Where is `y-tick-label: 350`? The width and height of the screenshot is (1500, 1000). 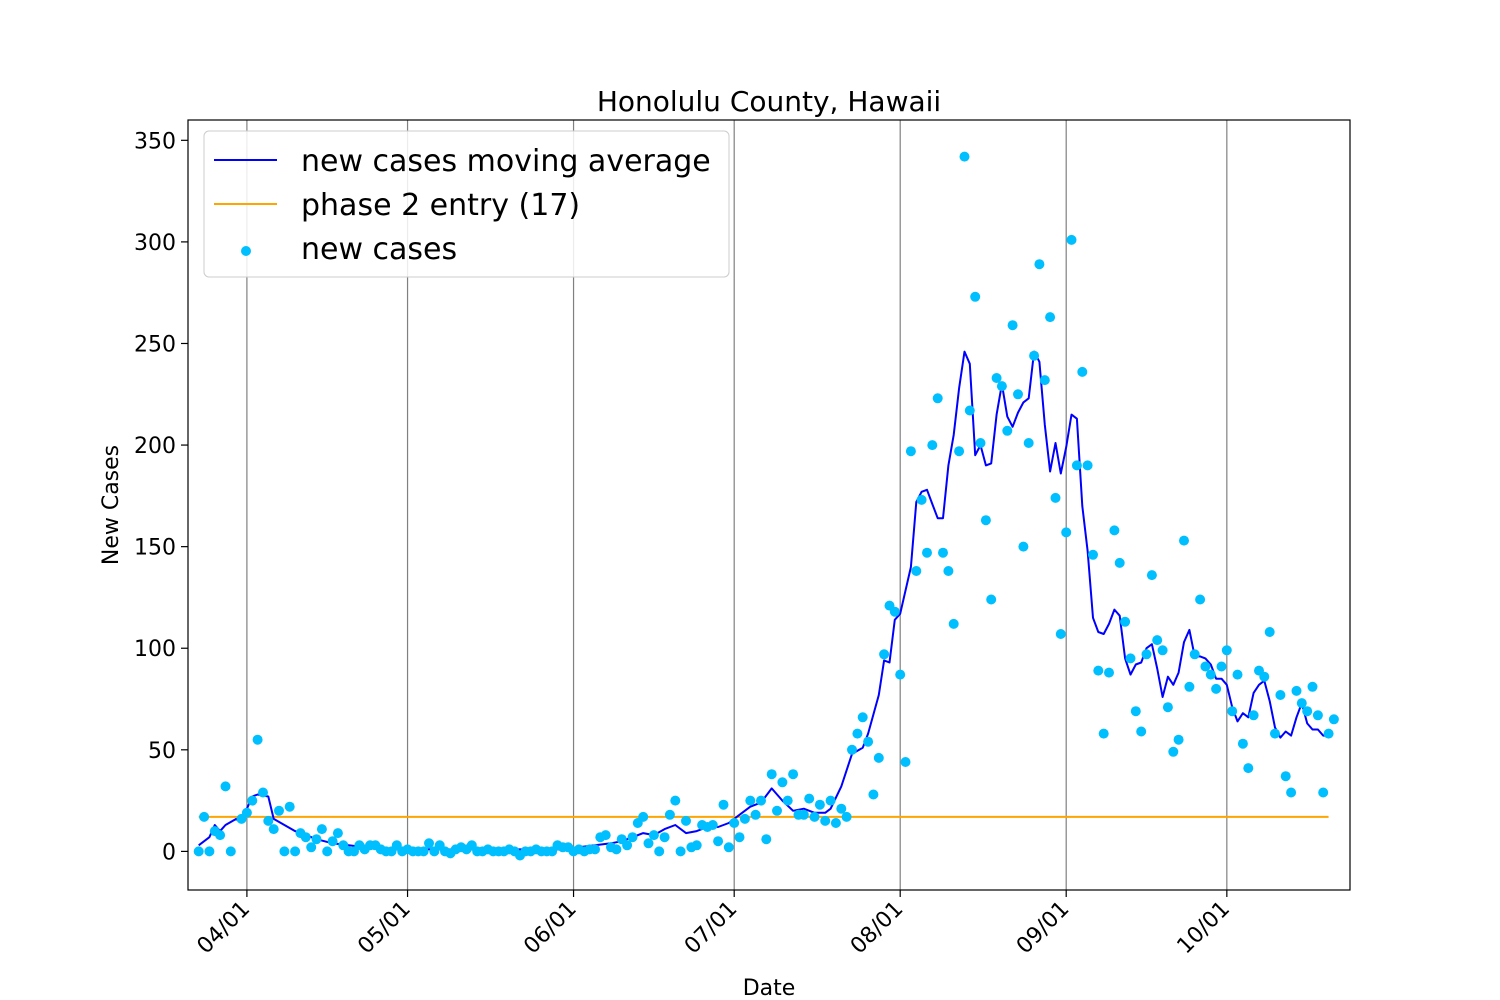 y-tick-label: 350 is located at coordinates (155, 141).